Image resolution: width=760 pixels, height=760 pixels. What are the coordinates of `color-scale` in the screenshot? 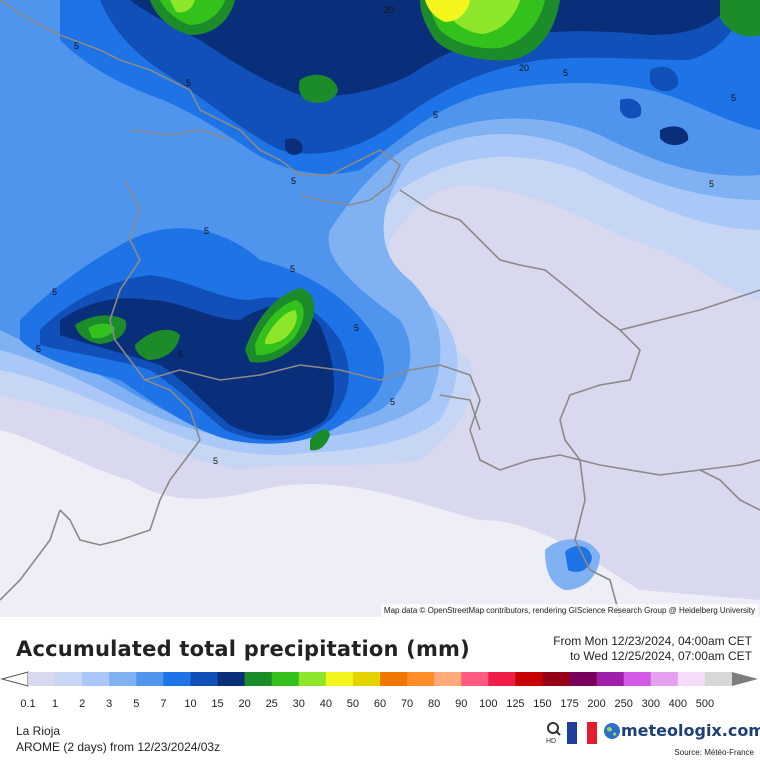 It's located at (380, 690).